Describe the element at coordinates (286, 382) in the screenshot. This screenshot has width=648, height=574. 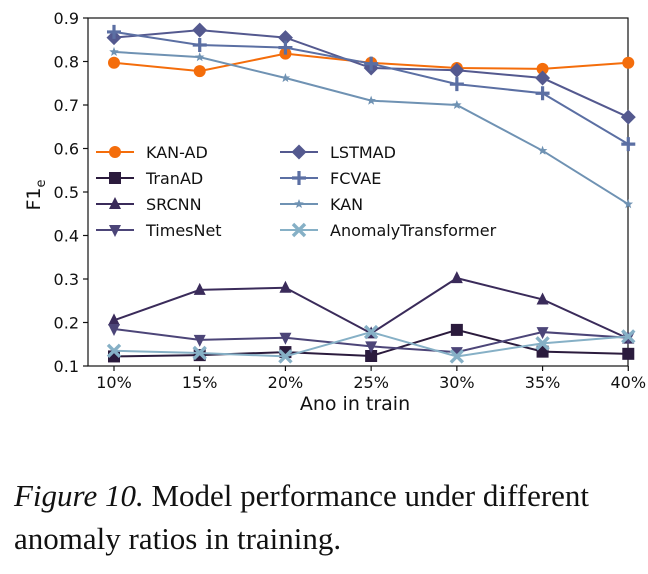
I see `x-tick-label: 20%` at that location.